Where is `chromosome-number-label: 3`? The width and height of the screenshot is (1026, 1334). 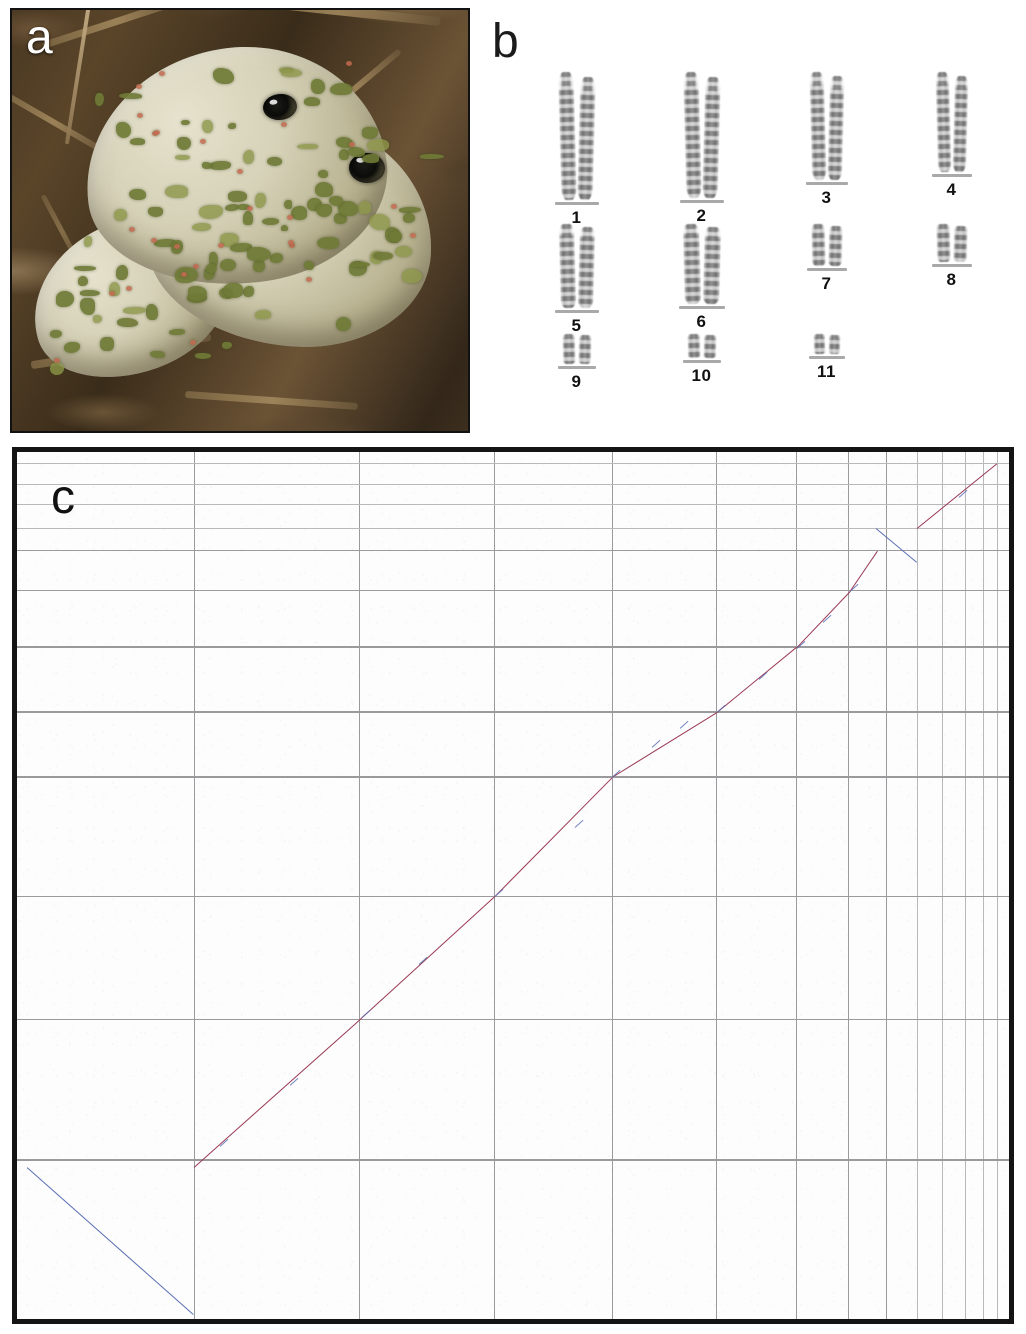
chromosome-number-label: 3 is located at coordinates (826, 197).